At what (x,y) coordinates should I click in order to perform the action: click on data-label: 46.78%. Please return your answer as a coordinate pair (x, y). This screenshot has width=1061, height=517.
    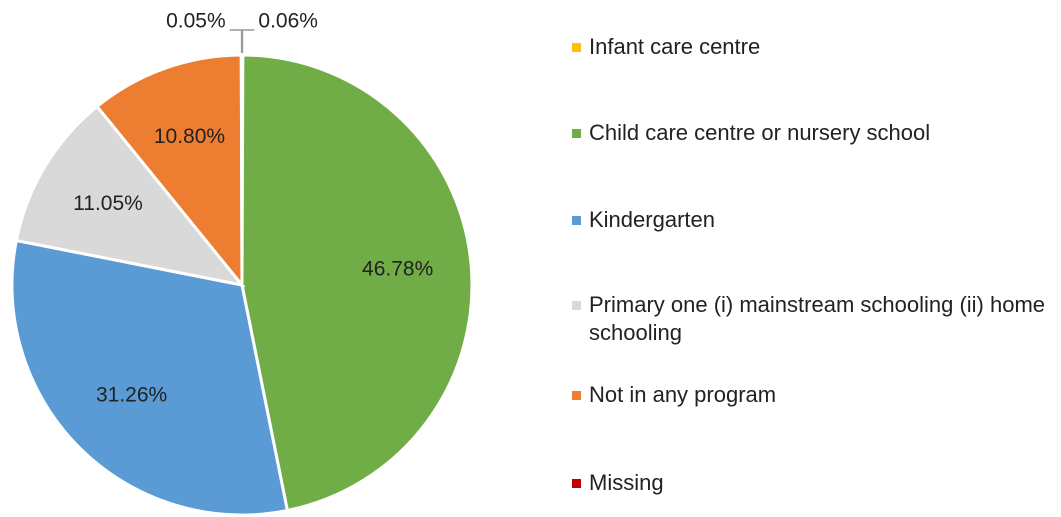
    Looking at the image, I should click on (397, 268).